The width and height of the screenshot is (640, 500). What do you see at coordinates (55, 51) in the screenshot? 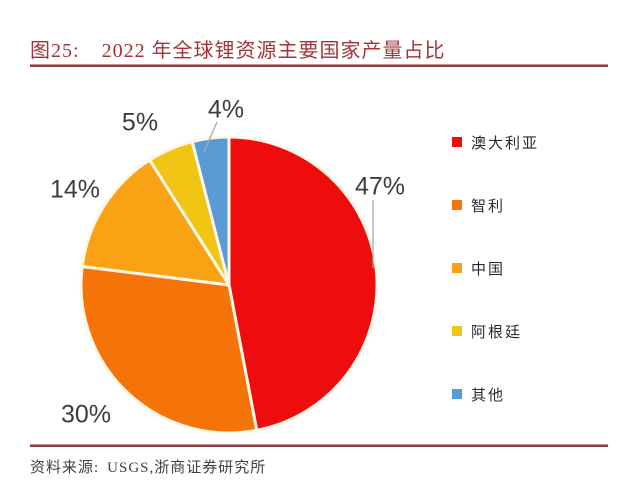
I see `figure-number: 图25:` at bounding box center [55, 51].